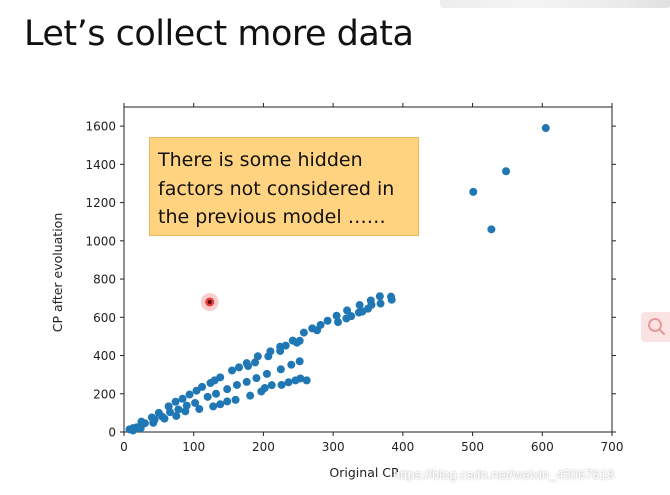 This screenshot has width=670, height=495. What do you see at coordinates (504, 474) in the screenshot?
I see `watermark-text: https://blog.csdn.net/weixin_45067618` at bounding box center [504, 474].